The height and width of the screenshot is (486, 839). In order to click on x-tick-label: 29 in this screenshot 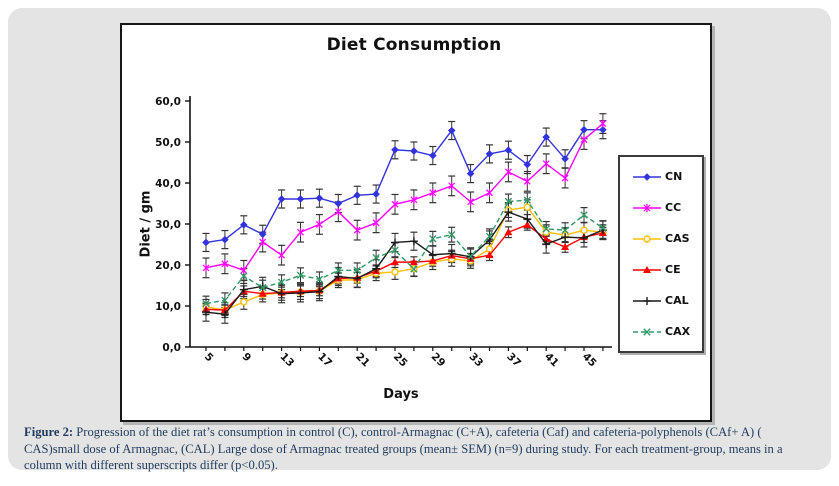, I will do `click(438, 360)`.